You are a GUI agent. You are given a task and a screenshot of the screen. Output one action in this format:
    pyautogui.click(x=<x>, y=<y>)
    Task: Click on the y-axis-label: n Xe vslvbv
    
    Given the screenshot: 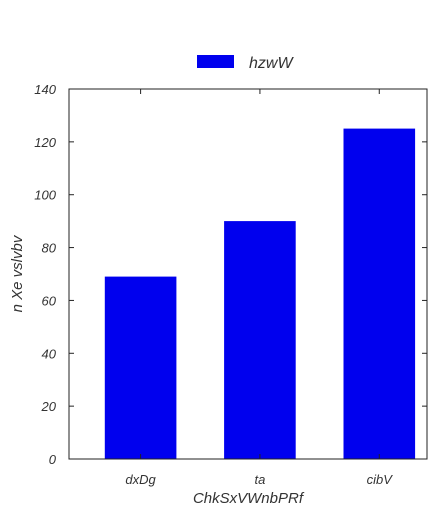 What is the action you would take?
    pyautogui.click(x=17, y=273)
    